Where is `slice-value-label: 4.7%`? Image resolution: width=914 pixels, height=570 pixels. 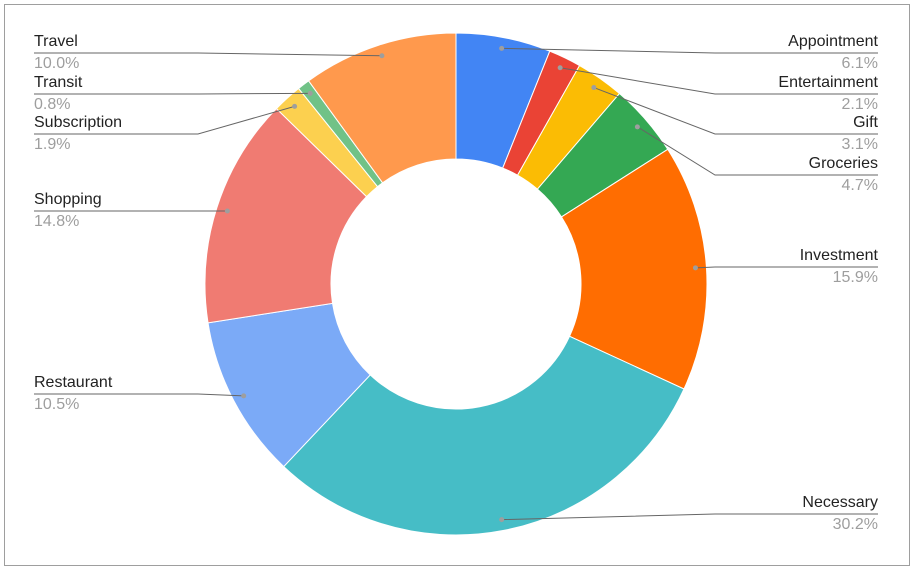
slice-value-label: 4.7% is located at coordinates (860, 185).